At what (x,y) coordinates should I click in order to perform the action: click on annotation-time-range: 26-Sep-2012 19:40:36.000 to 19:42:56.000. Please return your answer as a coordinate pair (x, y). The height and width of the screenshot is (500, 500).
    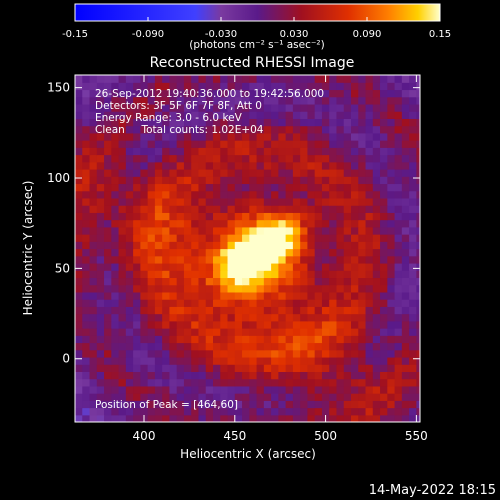
    Looking at the image, I should click on (209, 94).